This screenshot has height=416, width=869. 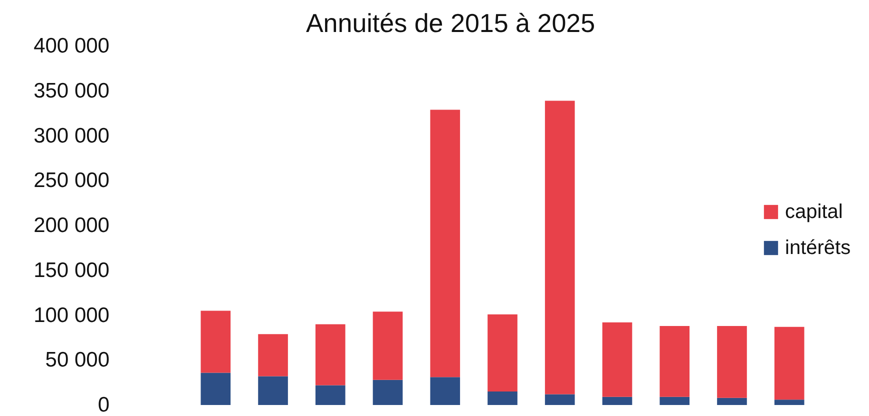 What do you see at coordinates (72, 315) in the screenshot?
I see `y-tick-label: 100 000` at bounding box center [72, 315].